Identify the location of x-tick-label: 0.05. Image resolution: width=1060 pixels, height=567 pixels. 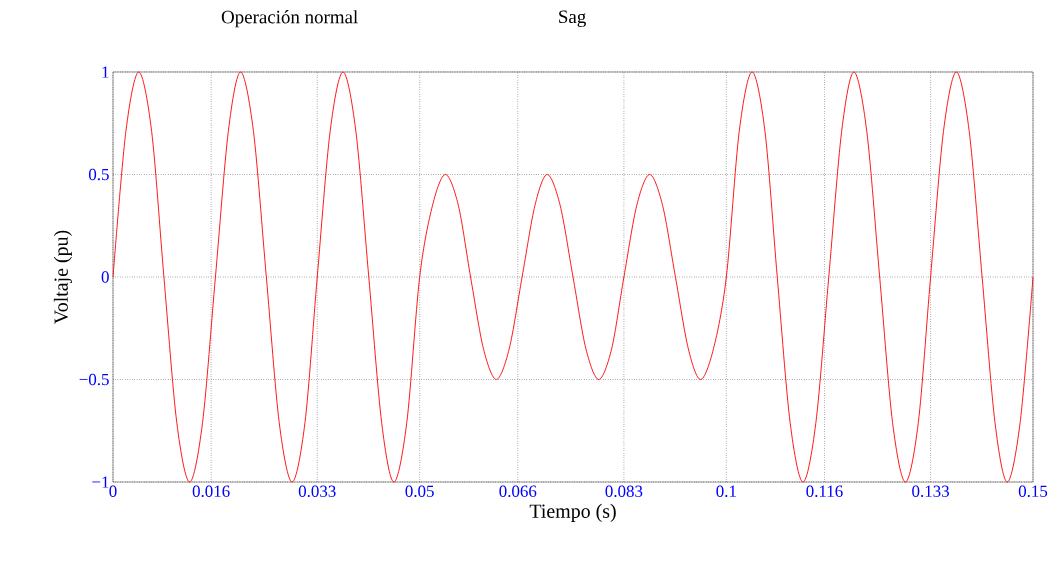
(419, 491).